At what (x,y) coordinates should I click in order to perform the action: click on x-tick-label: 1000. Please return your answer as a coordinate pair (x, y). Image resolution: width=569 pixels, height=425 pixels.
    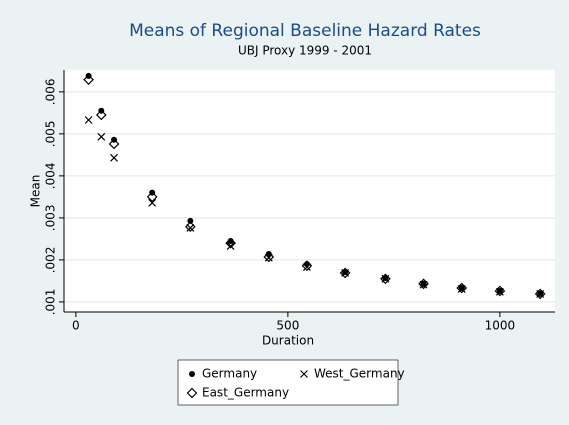
    Looking at the image, I should click on (500, 326).